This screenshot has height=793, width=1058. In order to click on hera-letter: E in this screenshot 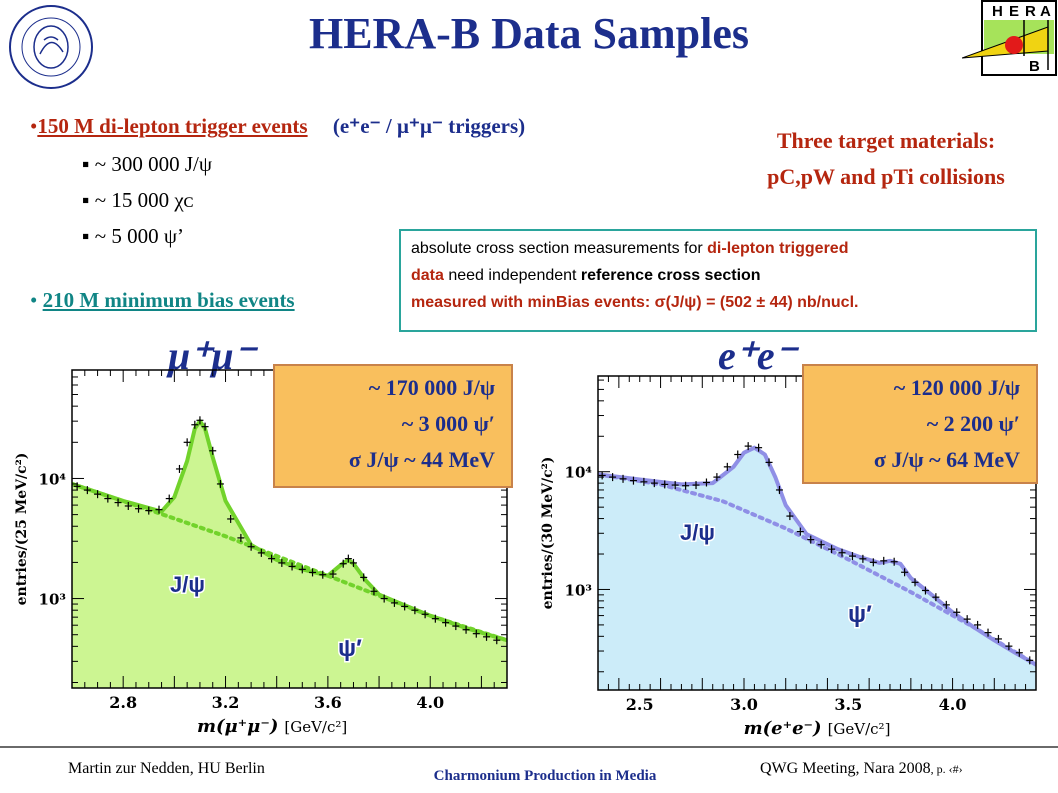, I will do `click(1014, 11)`.